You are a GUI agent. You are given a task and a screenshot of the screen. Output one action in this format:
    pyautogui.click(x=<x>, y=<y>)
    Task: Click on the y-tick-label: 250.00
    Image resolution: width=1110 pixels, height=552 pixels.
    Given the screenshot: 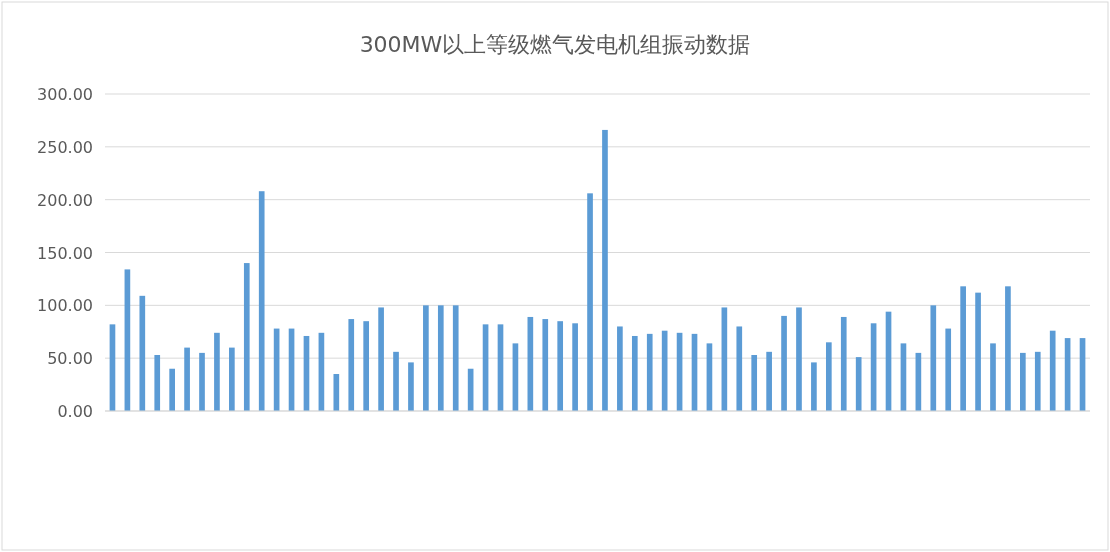 What is the action you would take?
    pyautogui.click(x=65, y=147)
    